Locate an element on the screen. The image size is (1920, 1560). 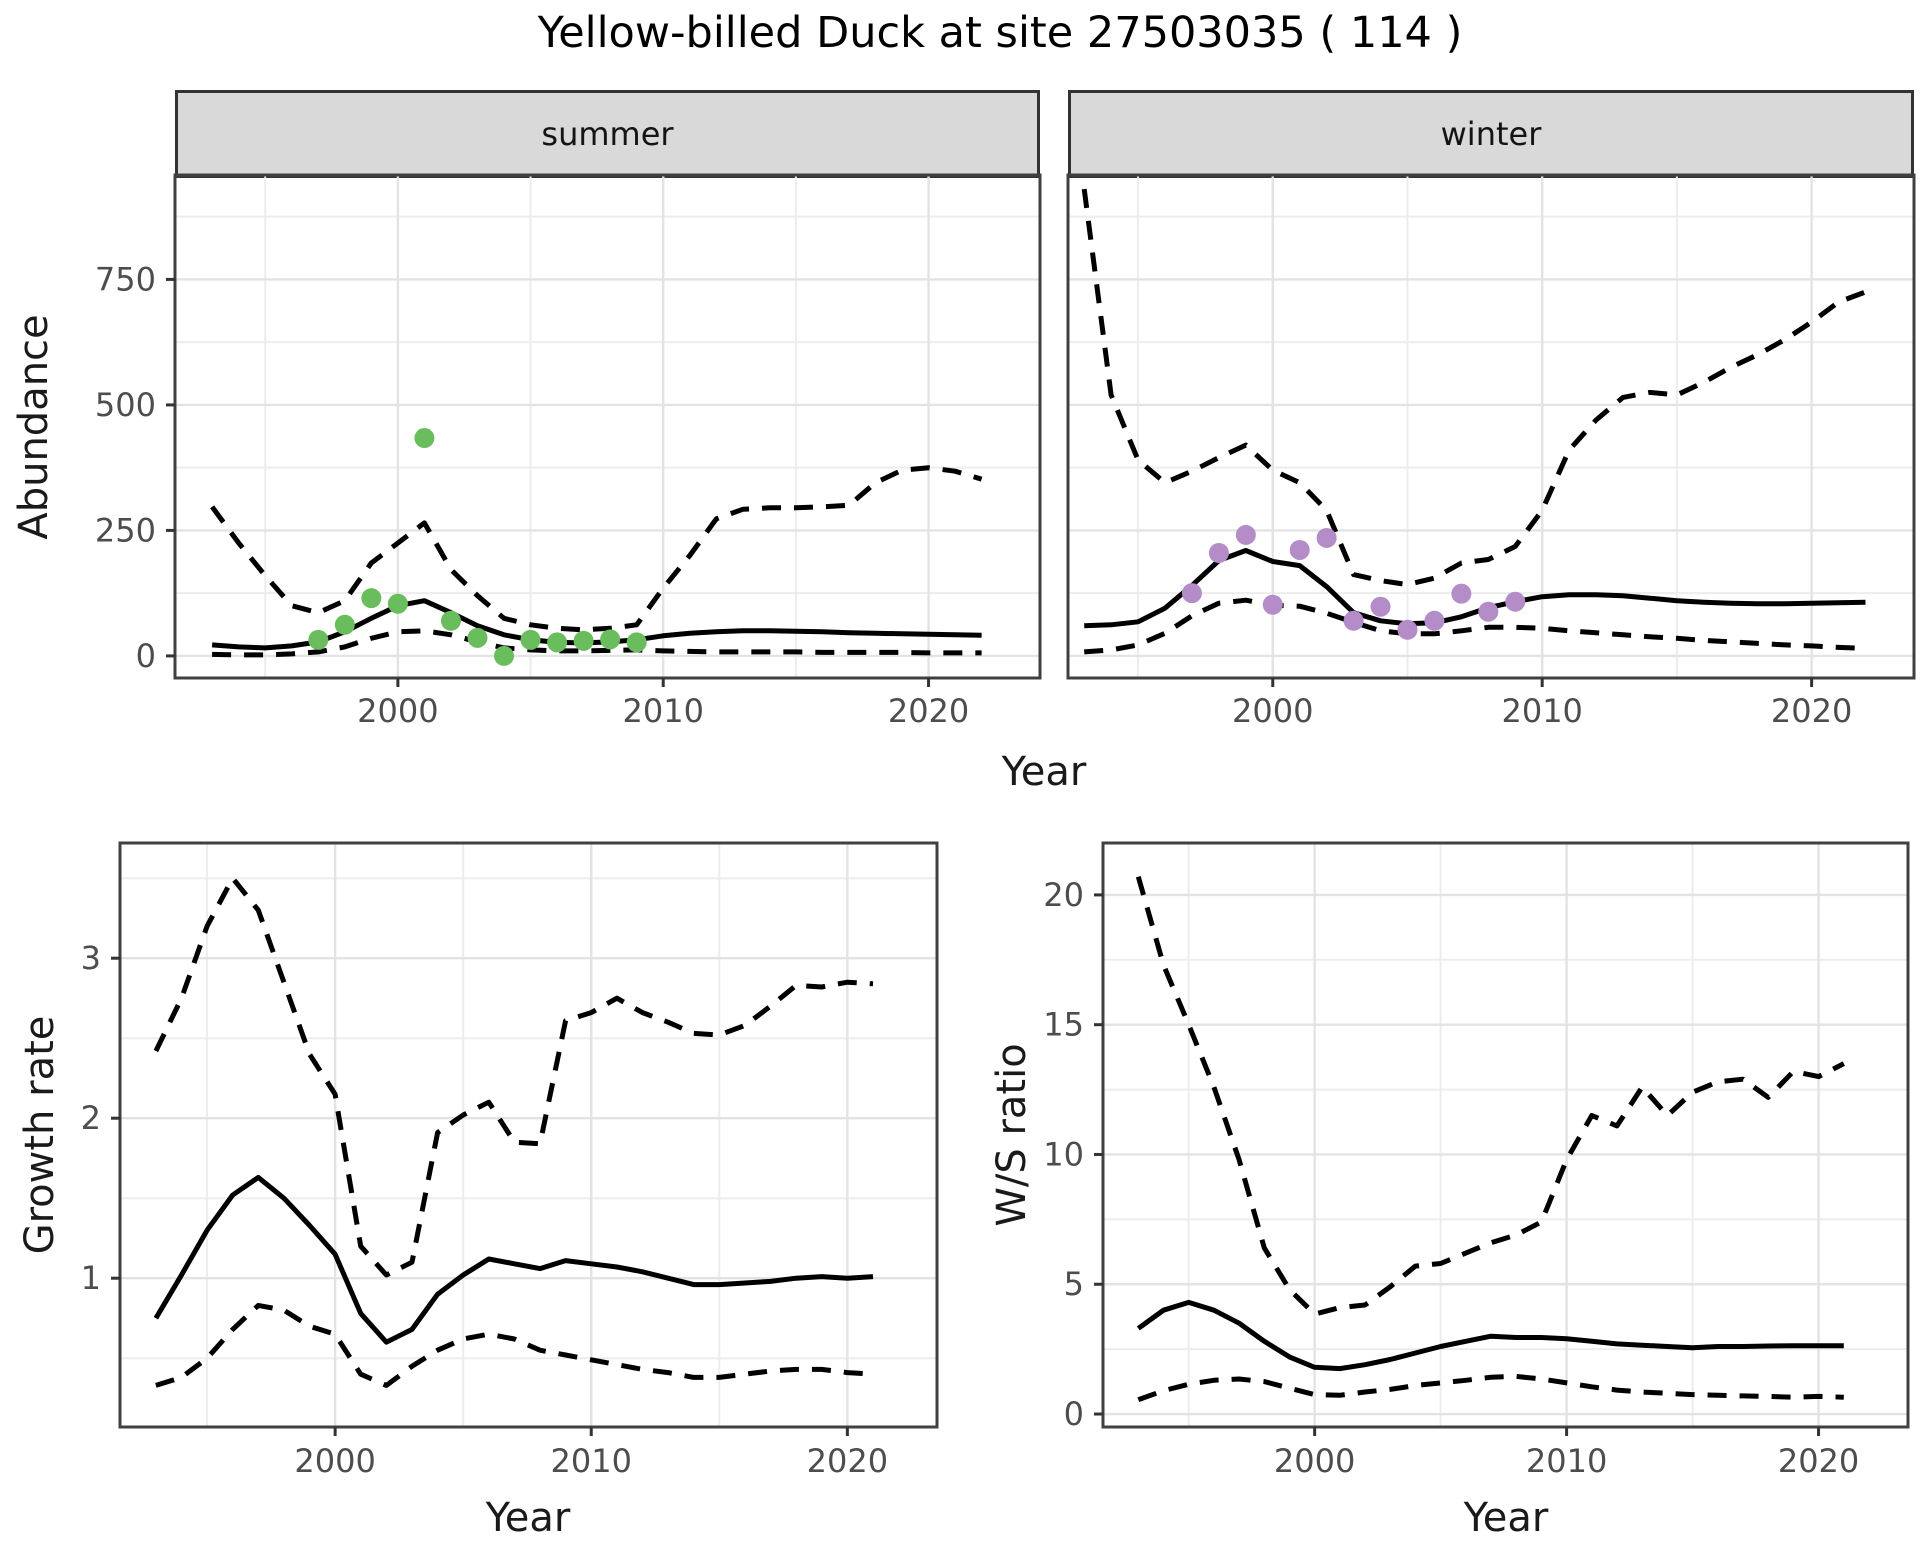
axis-ticks-abundance-winter: 2000 2010 2020 is located at coordinates (1542, 704).